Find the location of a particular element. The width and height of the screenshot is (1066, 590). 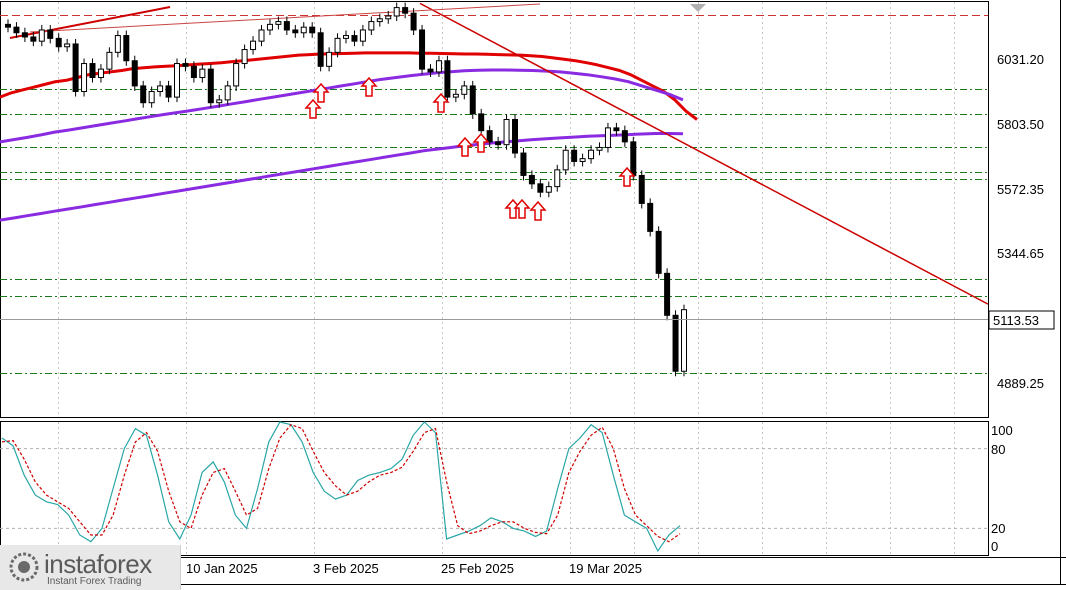

date-label-3-feb: 3 Feb 2025 is located at coordinates (346, 568).